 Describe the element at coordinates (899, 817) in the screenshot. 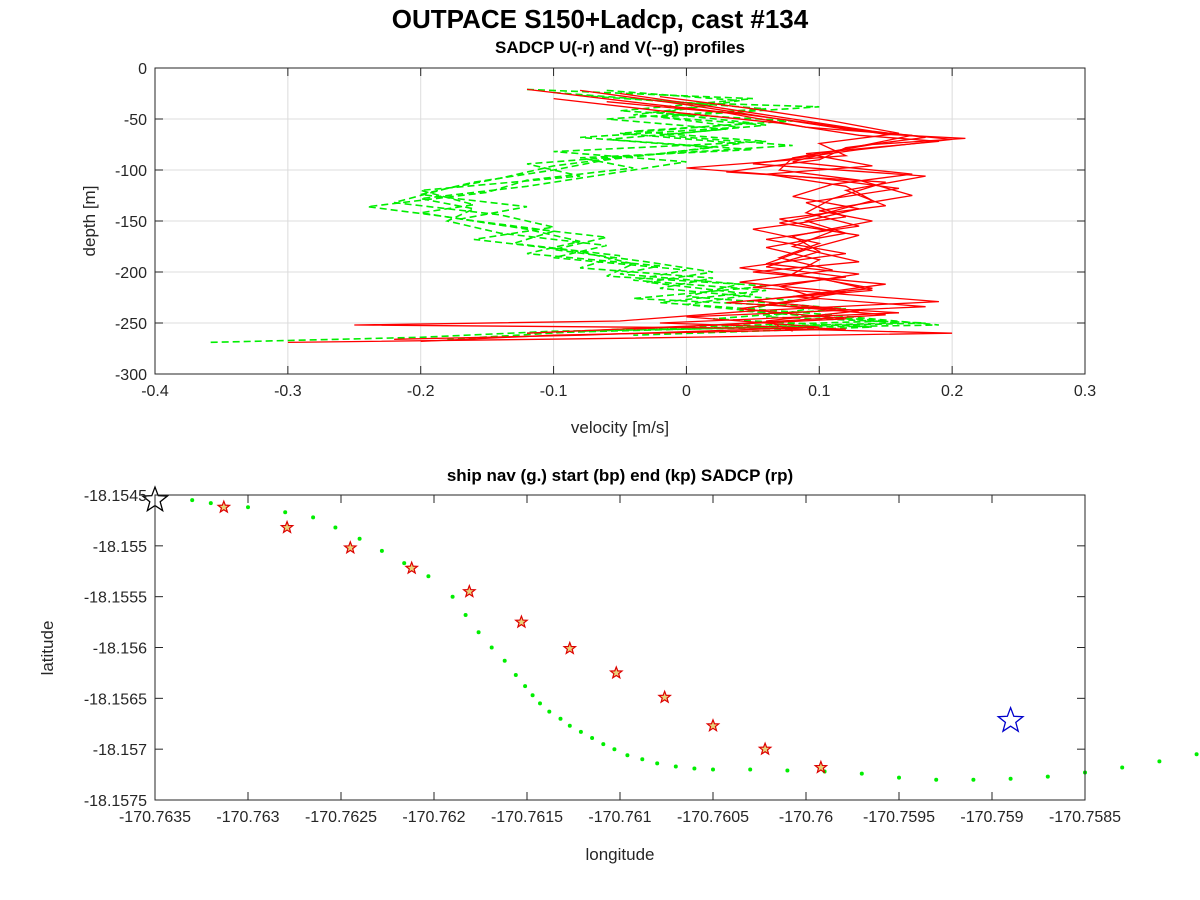

I see `nav-x-tick-label: -170.7595` at that location.